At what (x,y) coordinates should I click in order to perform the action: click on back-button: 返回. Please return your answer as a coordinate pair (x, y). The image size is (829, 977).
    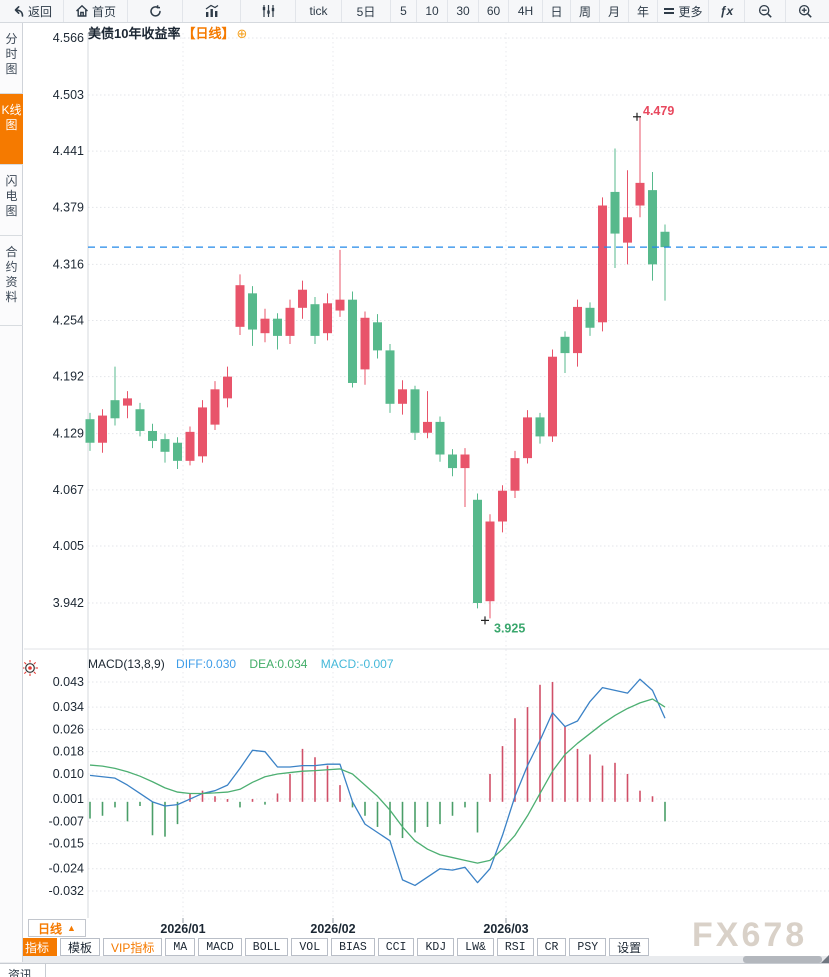
    Looking at the image, I should click on (32, 11).